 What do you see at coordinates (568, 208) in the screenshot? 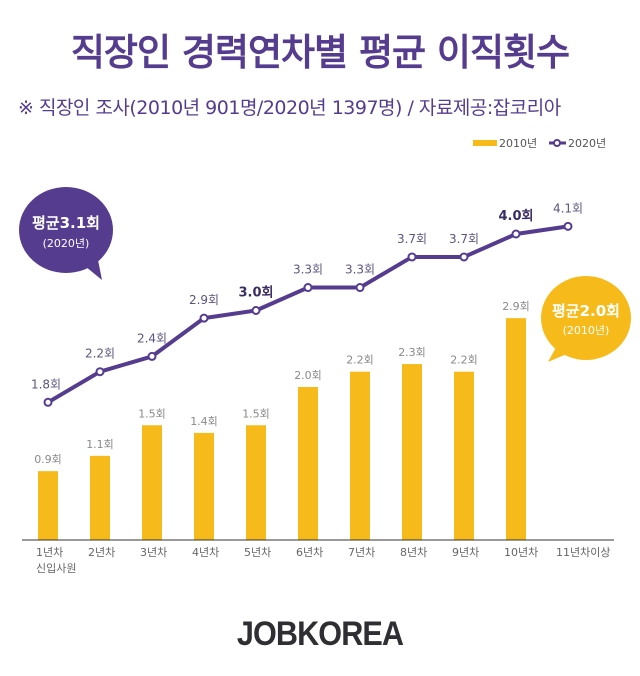
I see `point-label-2020-11: 4.1회` at bounding box center [568, 208].